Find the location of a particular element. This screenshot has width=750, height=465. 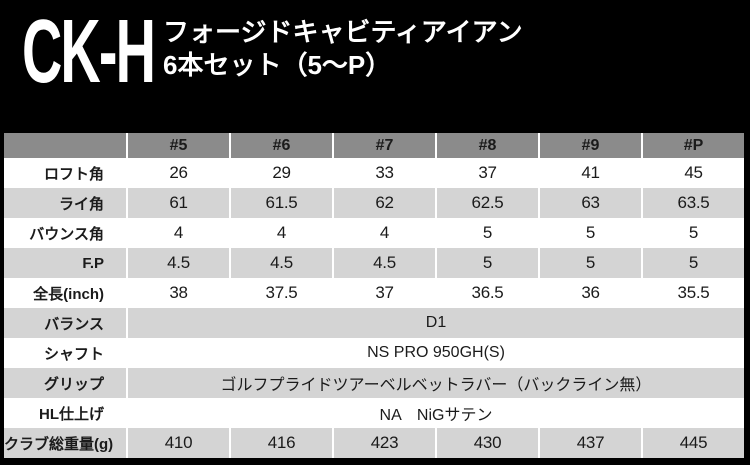

spec-value: 430 is located at coordinates (486, 443).